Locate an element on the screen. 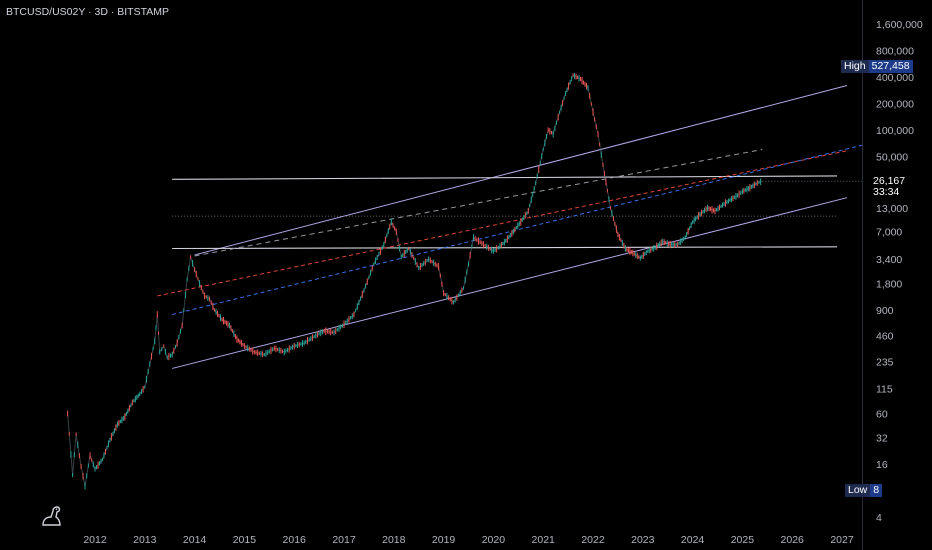  y-tick-label: 16 is located at coordinates (882, 465).